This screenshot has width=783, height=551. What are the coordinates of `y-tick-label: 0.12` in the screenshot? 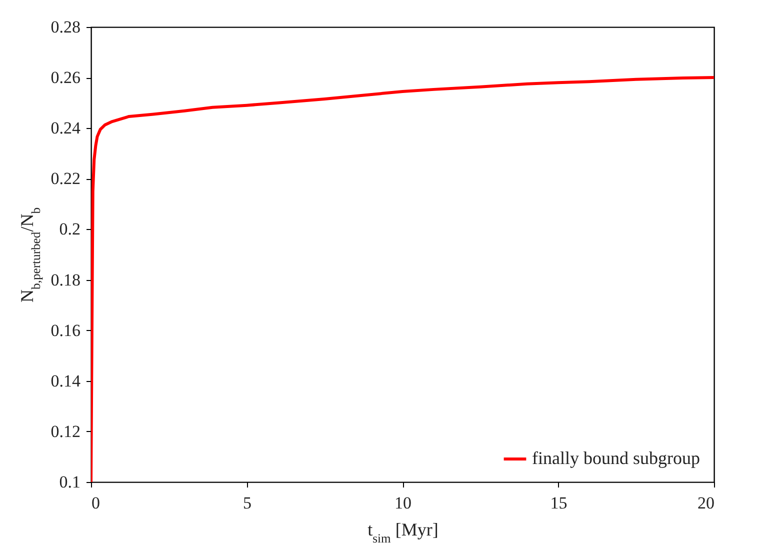 It's located at (65, 431).